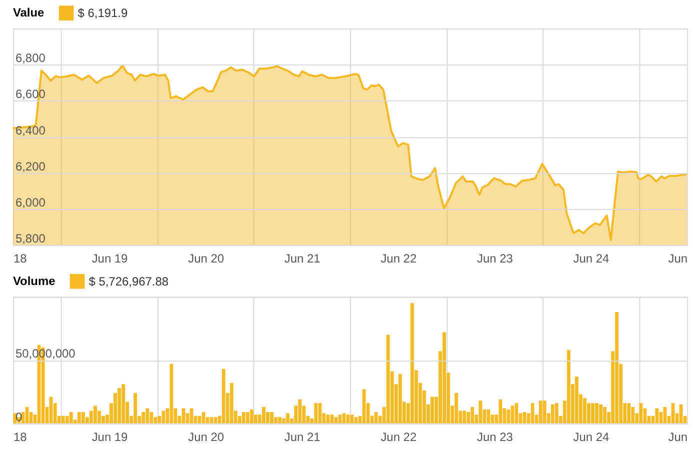 This screenshot has height=469, width=700. Describe the element at coordinates (30, 58) in the screenshot. I see `y-tick-label: 6,800` at that location.